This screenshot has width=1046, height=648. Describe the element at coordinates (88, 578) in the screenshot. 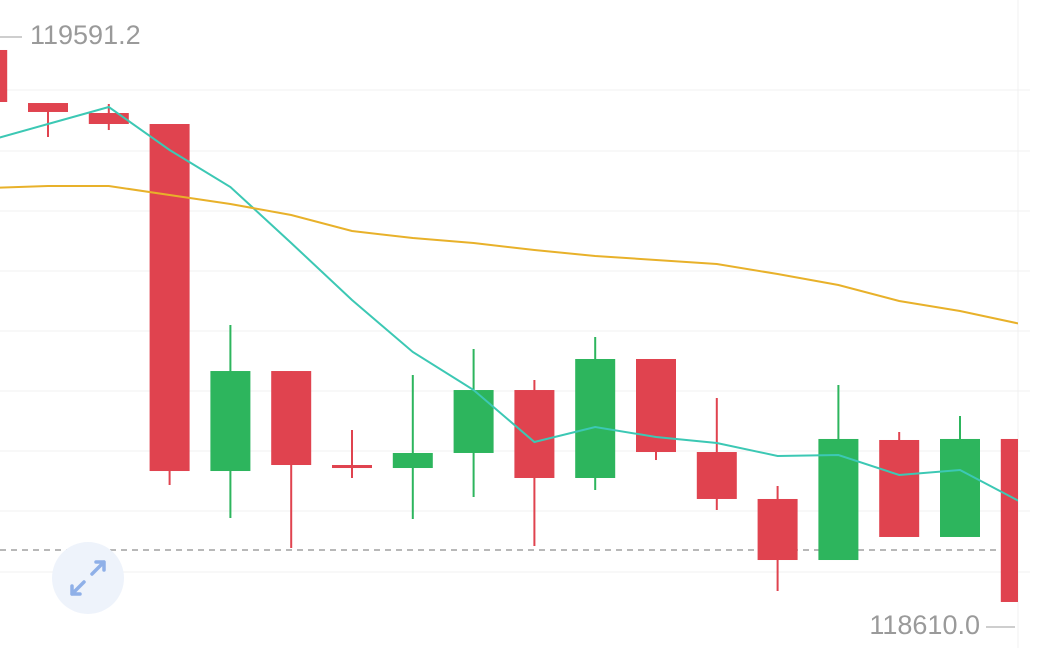

I see `expand-button` at that location.